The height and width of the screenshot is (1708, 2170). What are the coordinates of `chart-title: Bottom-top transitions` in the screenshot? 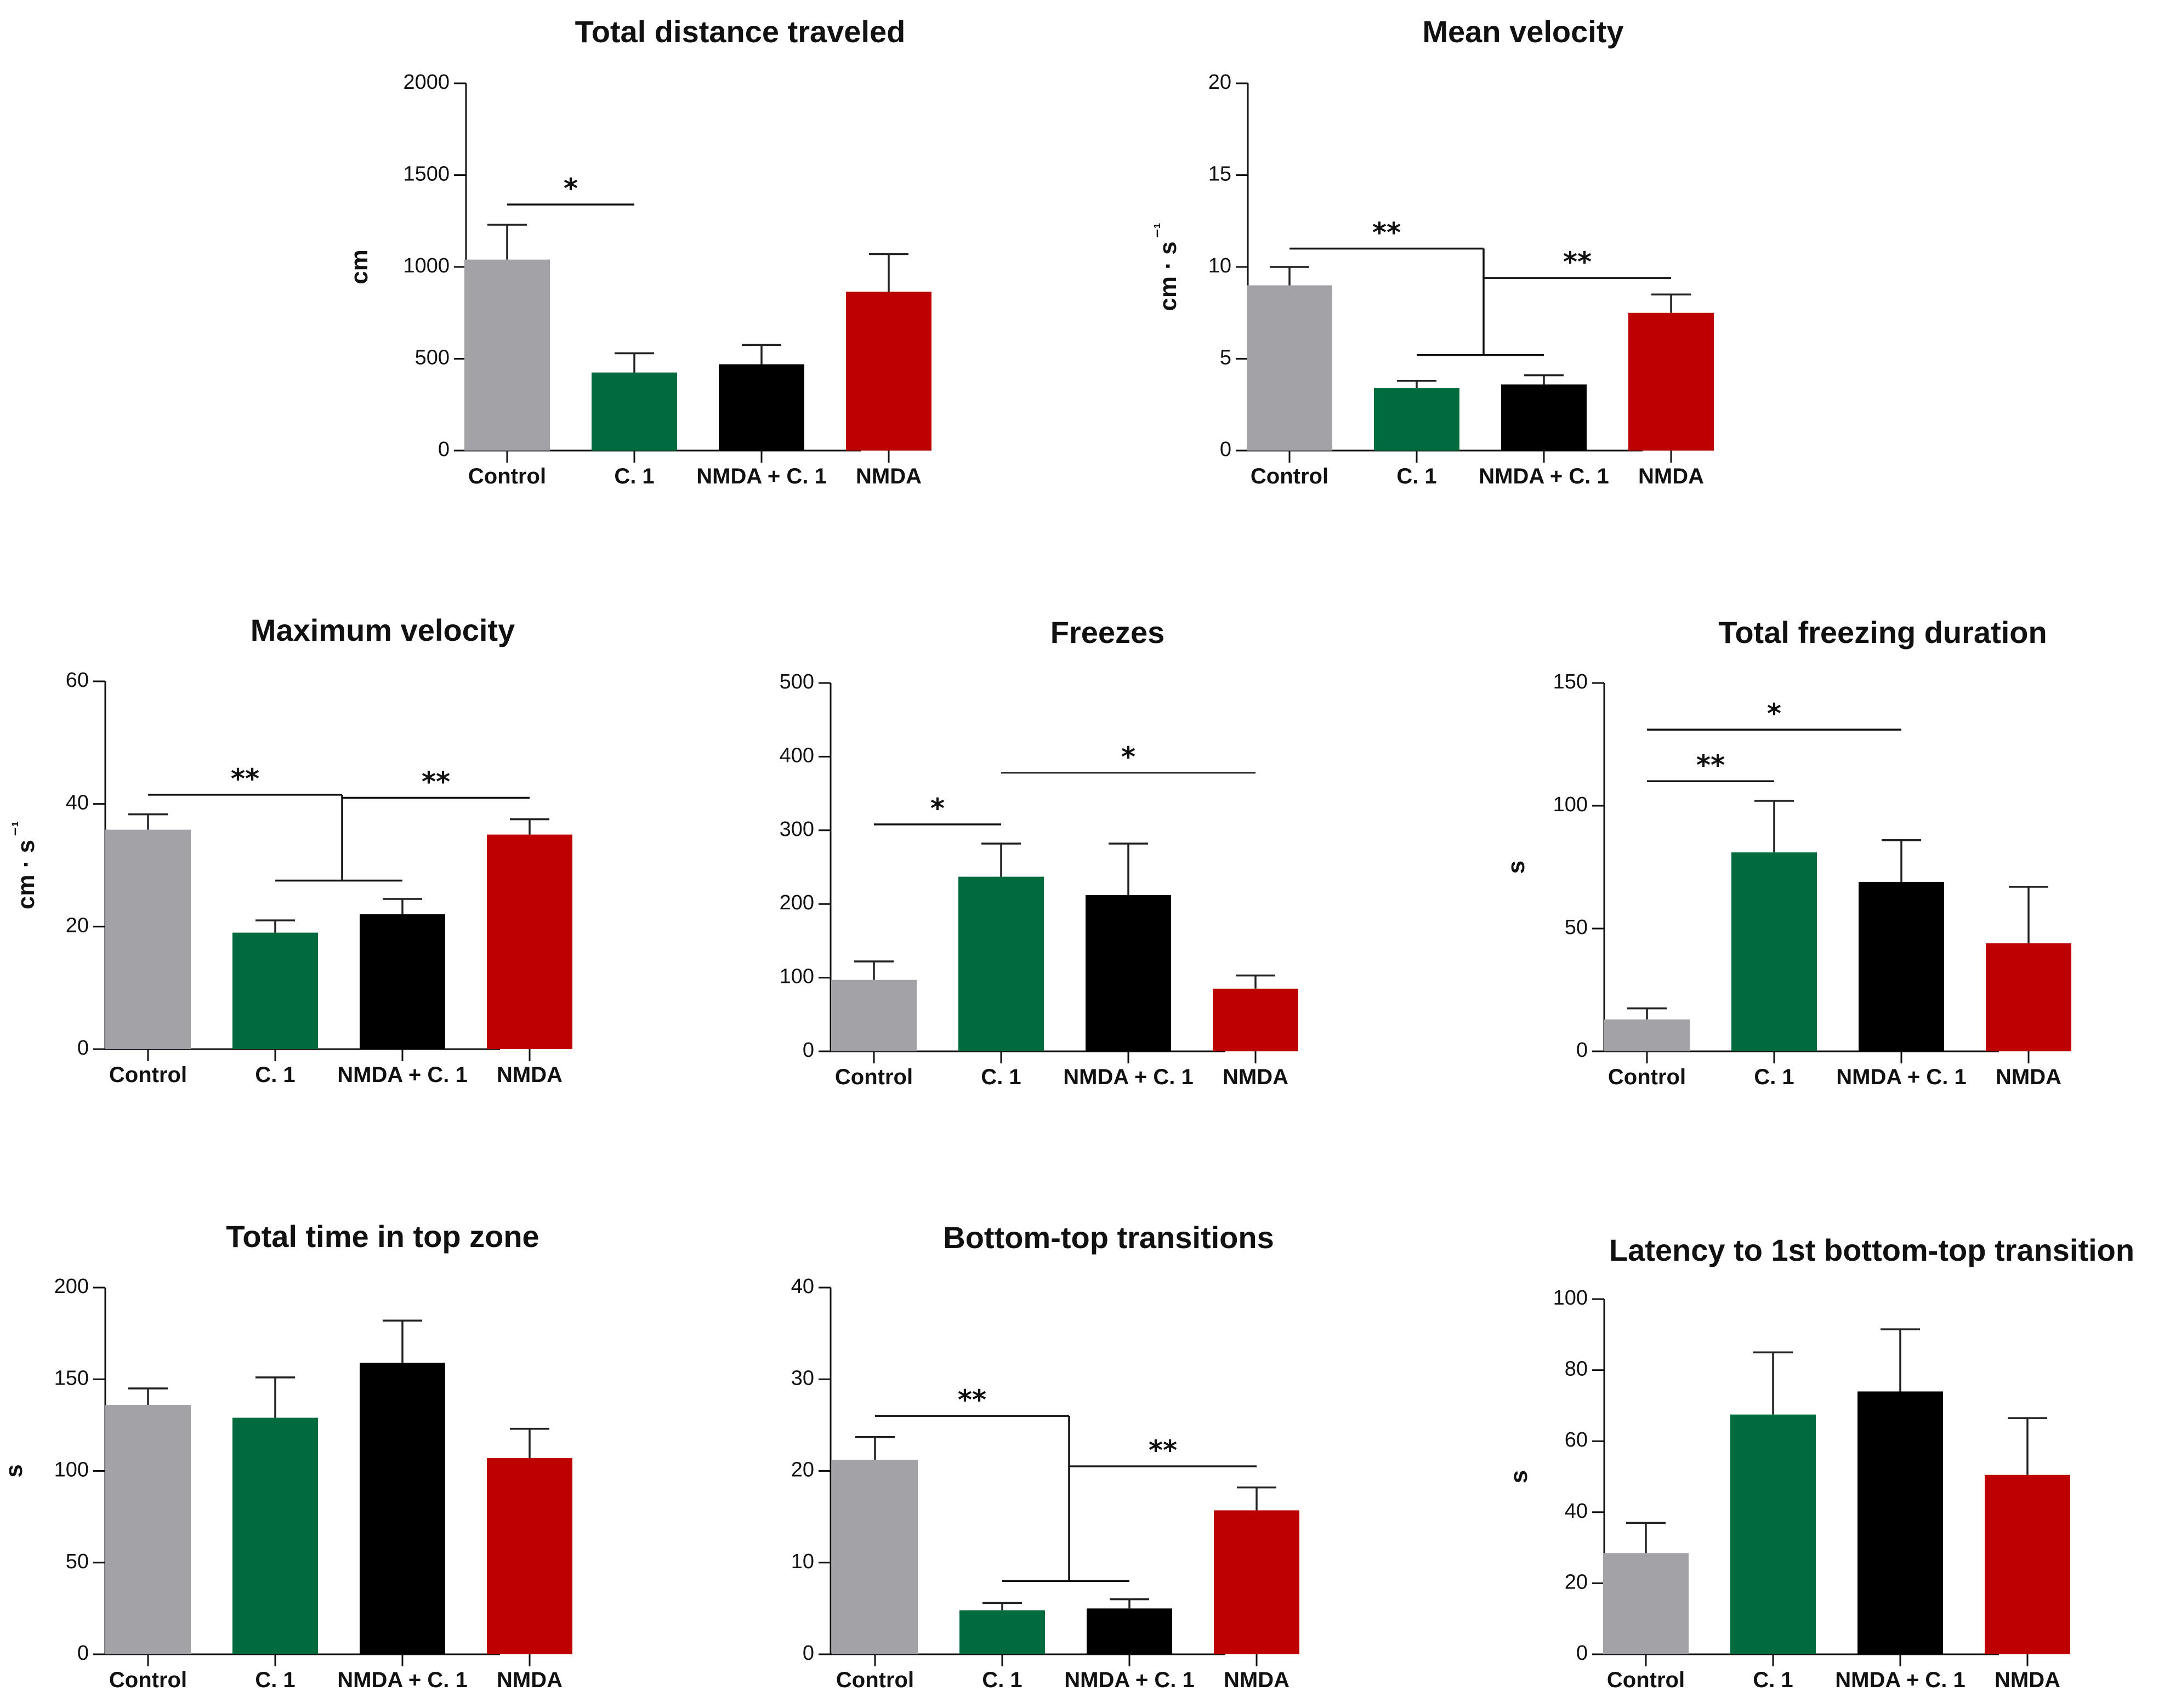 It's located at (1108, 1237).